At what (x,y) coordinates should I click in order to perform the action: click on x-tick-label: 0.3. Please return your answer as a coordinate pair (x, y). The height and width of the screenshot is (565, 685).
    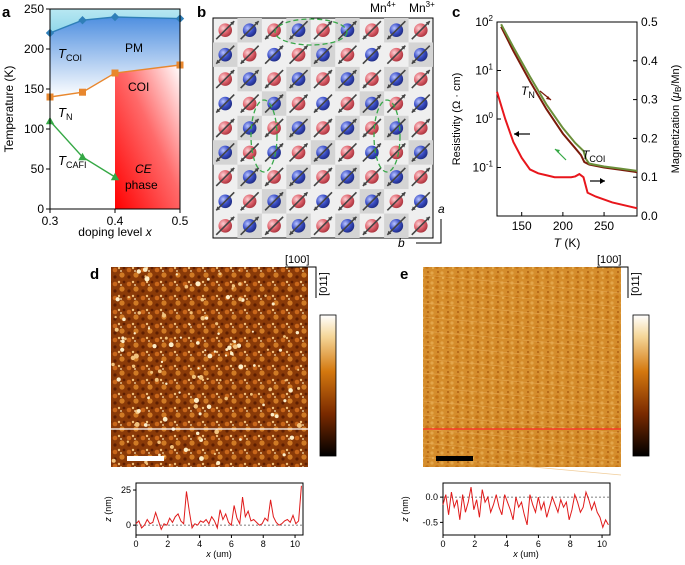
    Looking at the image, I should click on (50, 221).